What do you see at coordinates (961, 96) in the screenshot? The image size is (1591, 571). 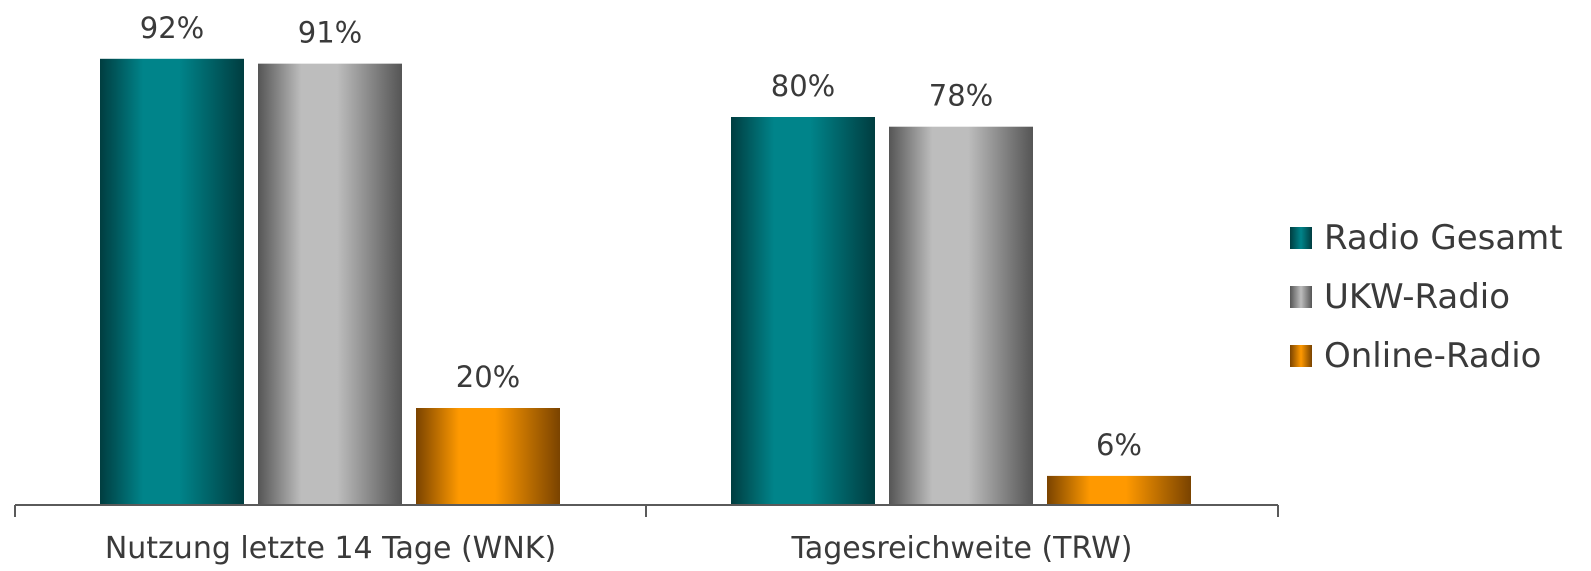 I see `data-label-ukw-radio-2: 78%` at bounding box center [961, 96].